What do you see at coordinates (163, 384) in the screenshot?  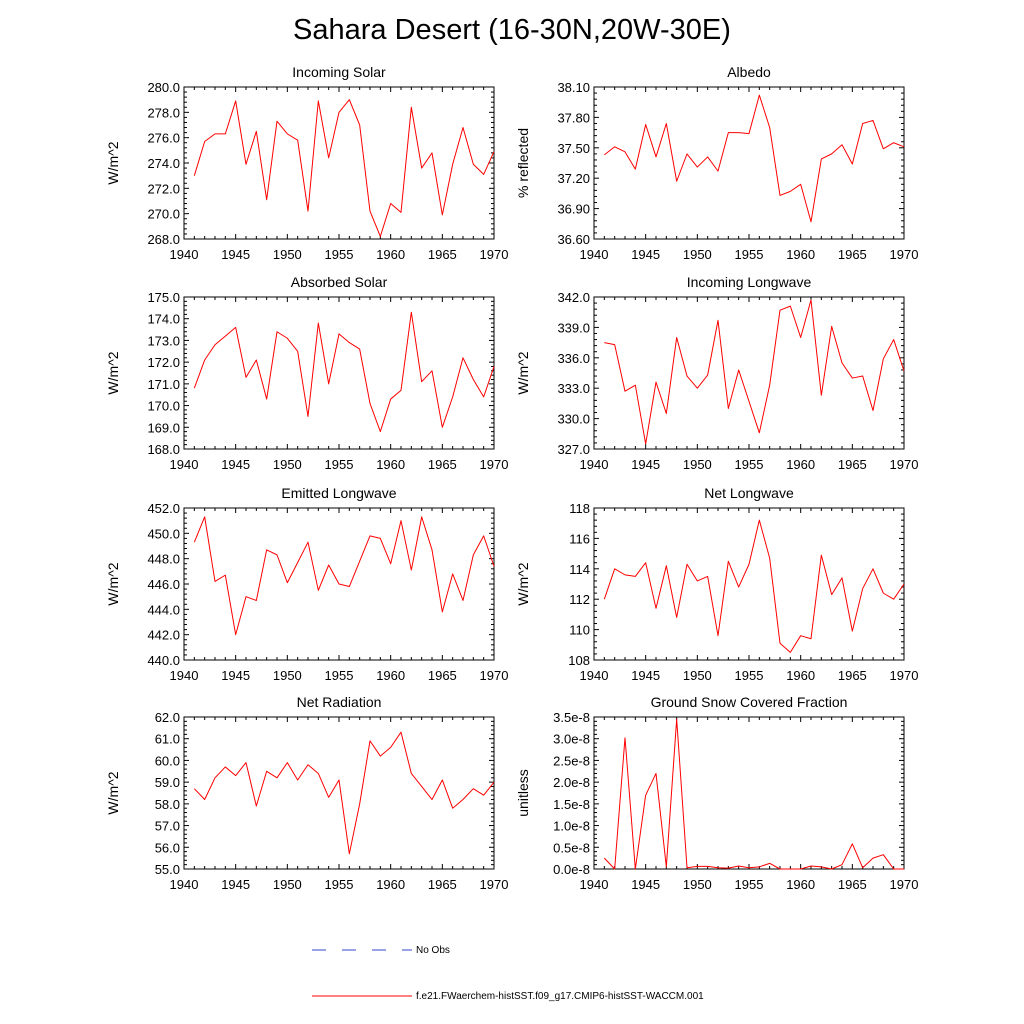 I see `y-tick-label: 171.0` at bounding box center [163, 384].